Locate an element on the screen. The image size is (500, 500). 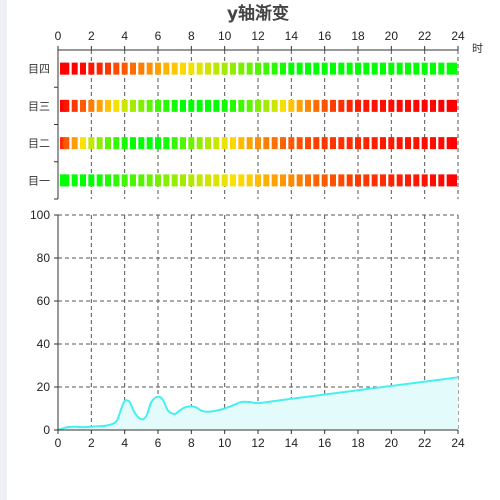
area-series is located at coordinates (258, 403).